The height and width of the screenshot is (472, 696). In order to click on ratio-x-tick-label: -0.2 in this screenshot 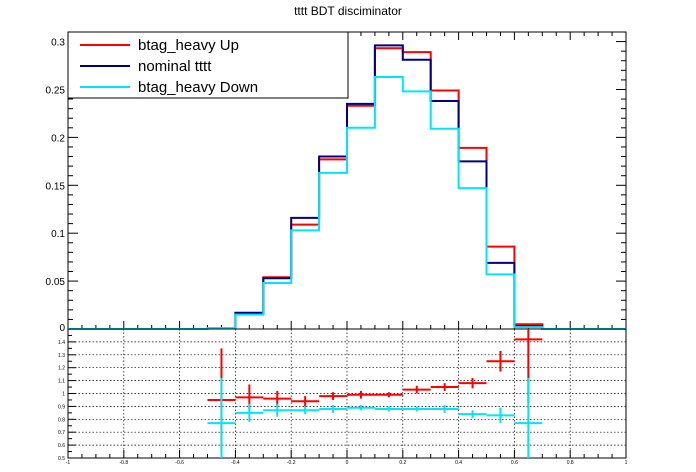, I will do `click(291, 463)`.